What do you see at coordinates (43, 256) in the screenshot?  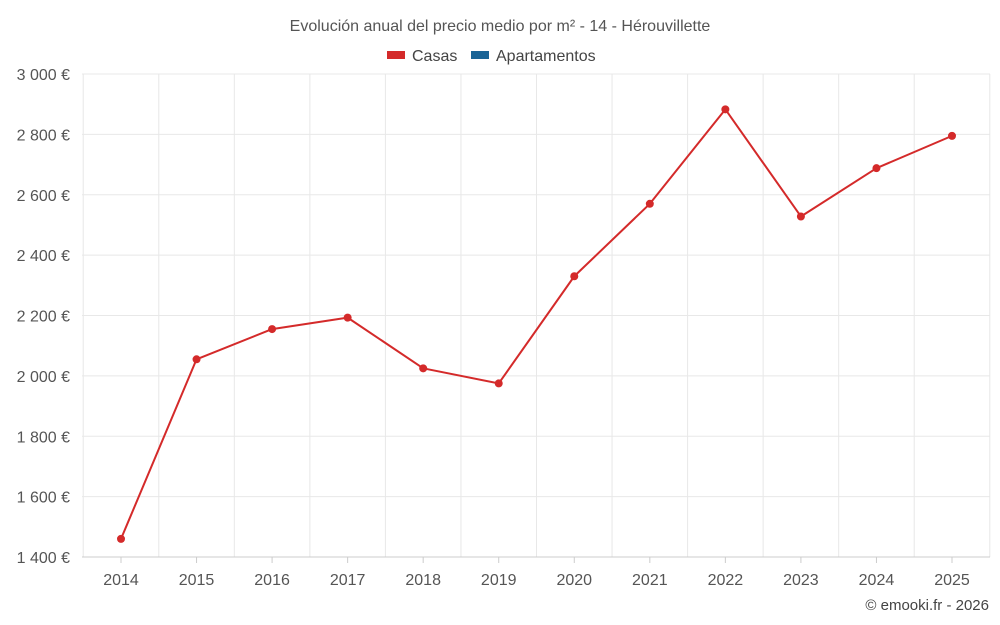 I see `y-tick-label: 2 400 €` at bounding box center [43, 256].